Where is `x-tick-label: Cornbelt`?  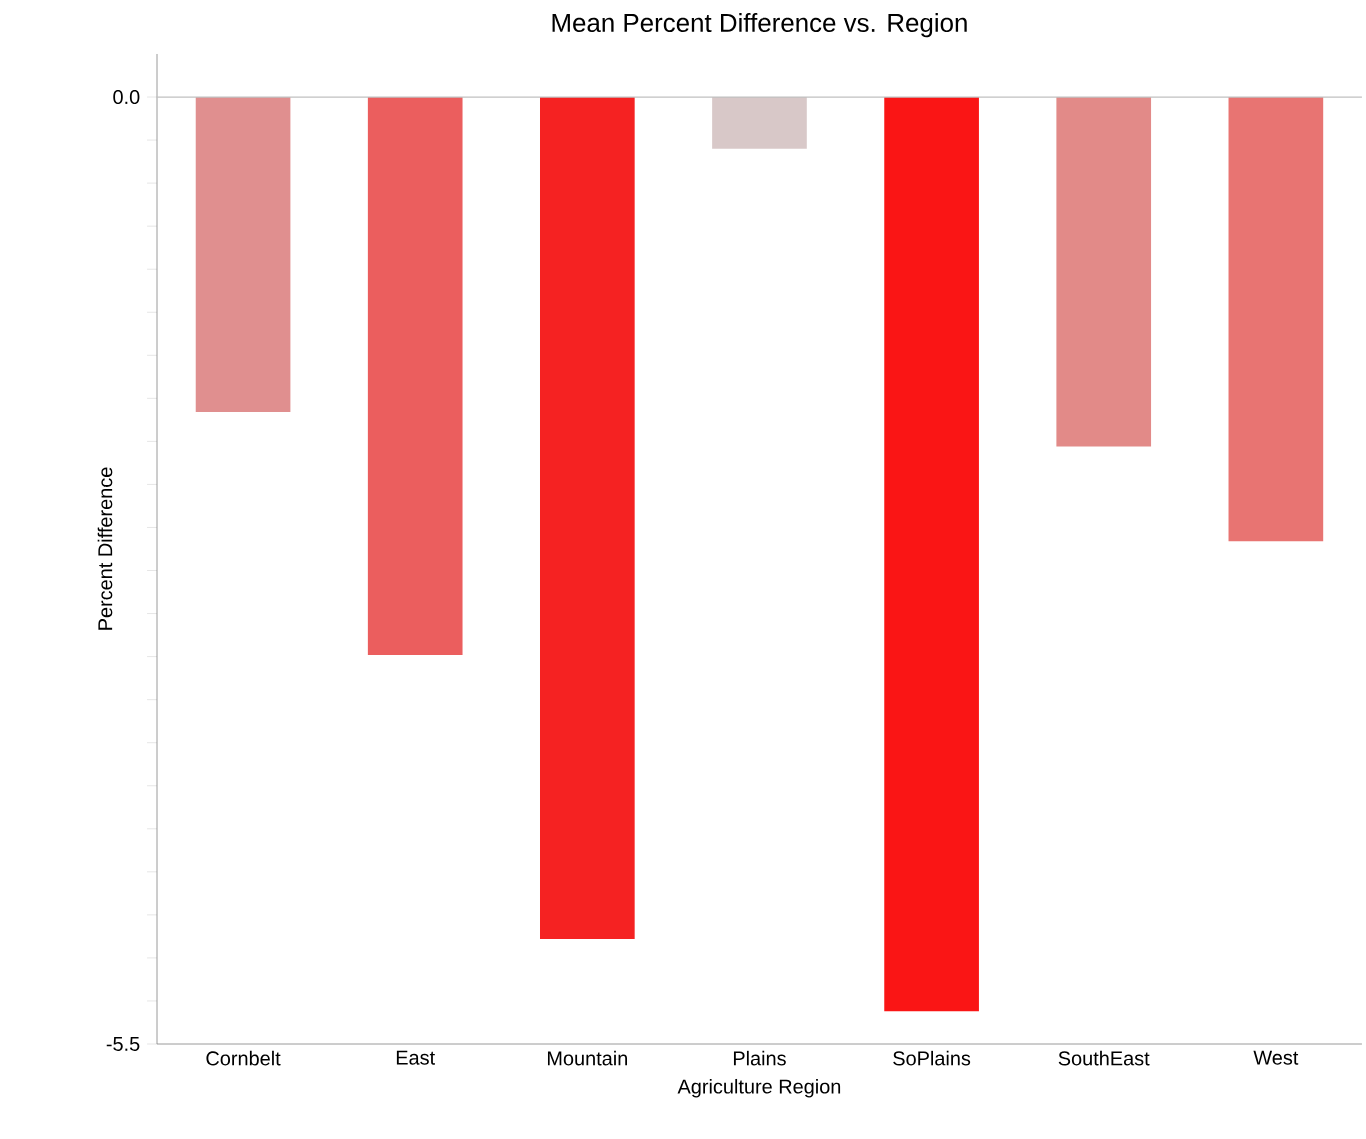
x-tick-label: Cornbelt is located at coordinates (243, 1058).